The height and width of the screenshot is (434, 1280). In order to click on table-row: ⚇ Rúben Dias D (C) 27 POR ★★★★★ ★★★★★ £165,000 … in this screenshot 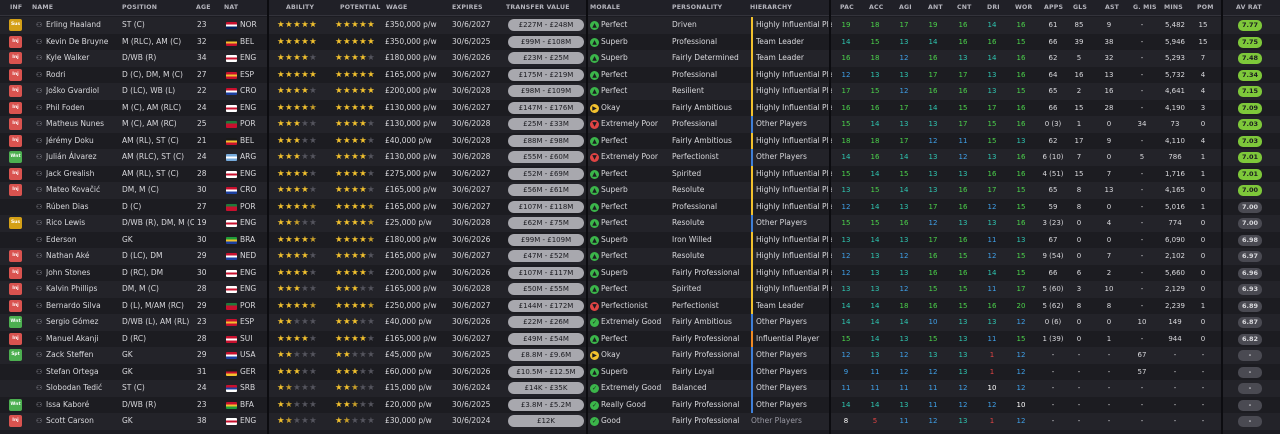, I will do `click(640, 206)`.